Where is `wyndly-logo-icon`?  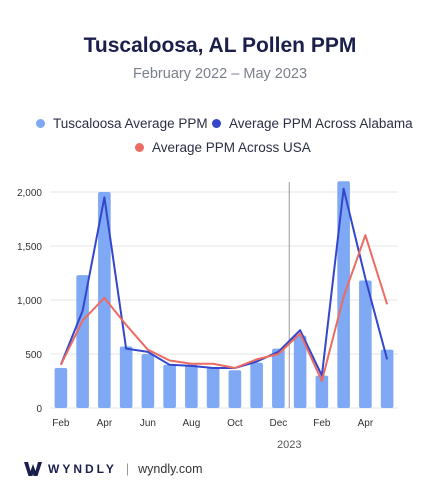
wyndly-logo-icon is located at coordinates (33, 469).